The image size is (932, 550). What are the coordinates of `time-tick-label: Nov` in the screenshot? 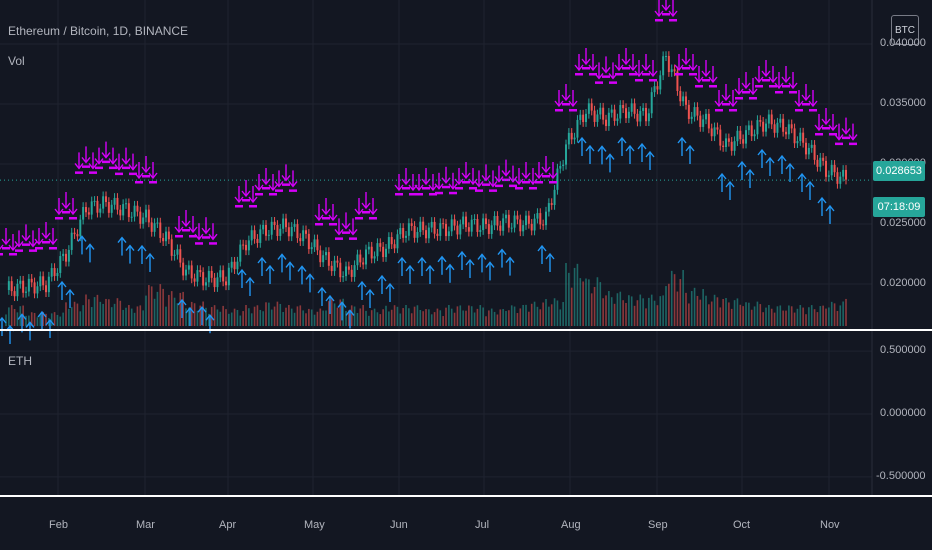 It's located at (830, 525).